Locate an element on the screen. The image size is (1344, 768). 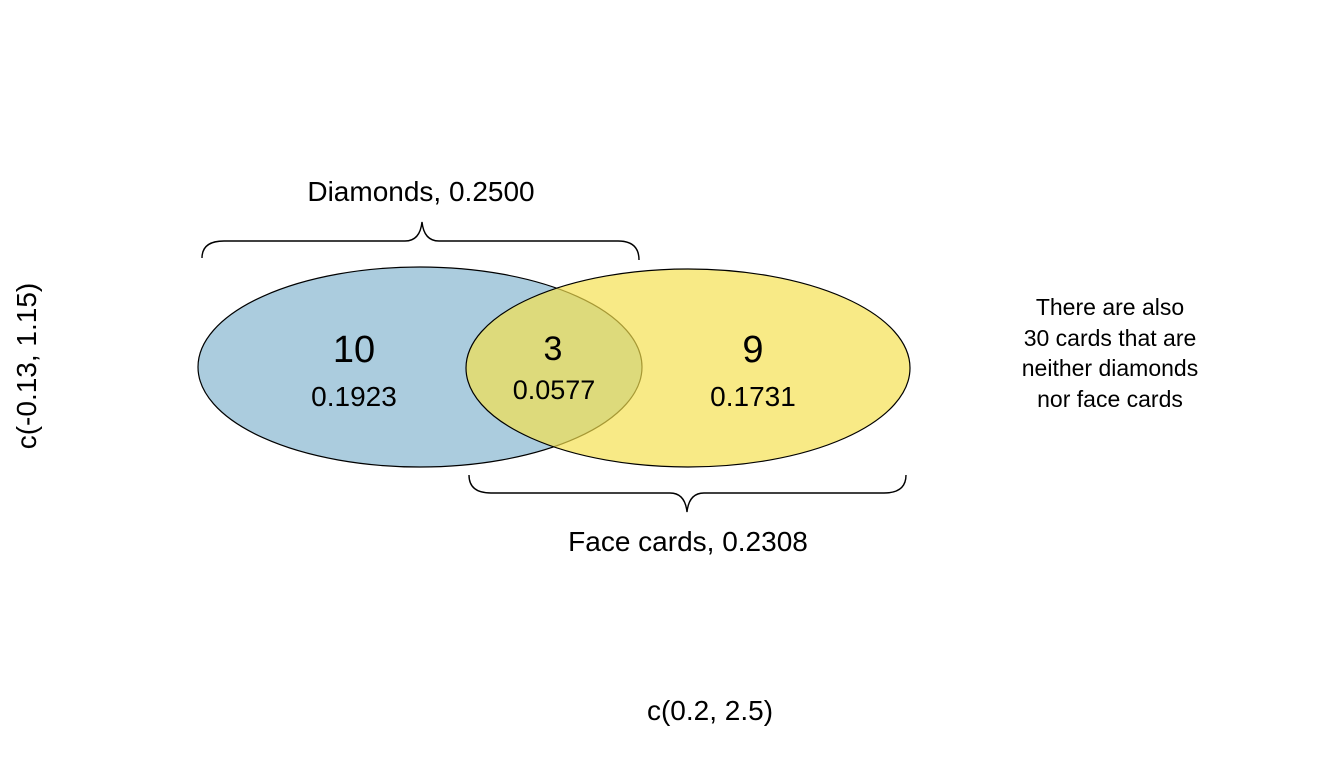
face-cards-ellipse is located at coordinates (688, 368).